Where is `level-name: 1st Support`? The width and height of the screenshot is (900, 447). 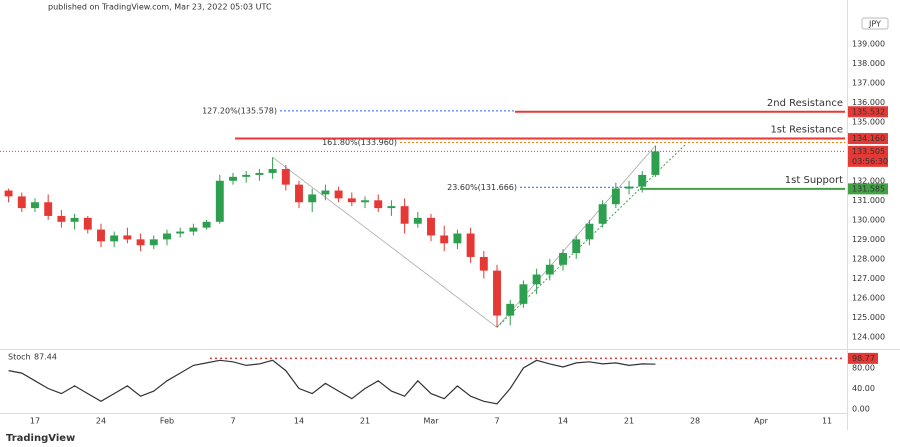
level-name: 1st Support is located at coordinates (814, 180).